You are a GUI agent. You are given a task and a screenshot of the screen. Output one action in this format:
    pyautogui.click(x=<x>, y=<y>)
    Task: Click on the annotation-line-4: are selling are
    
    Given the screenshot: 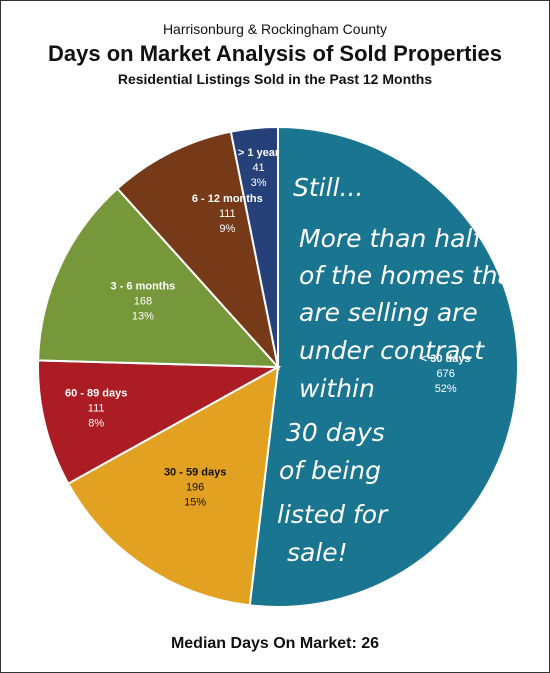 What is the action you would take?
    pyautogui.click(x=388, y=312)
    